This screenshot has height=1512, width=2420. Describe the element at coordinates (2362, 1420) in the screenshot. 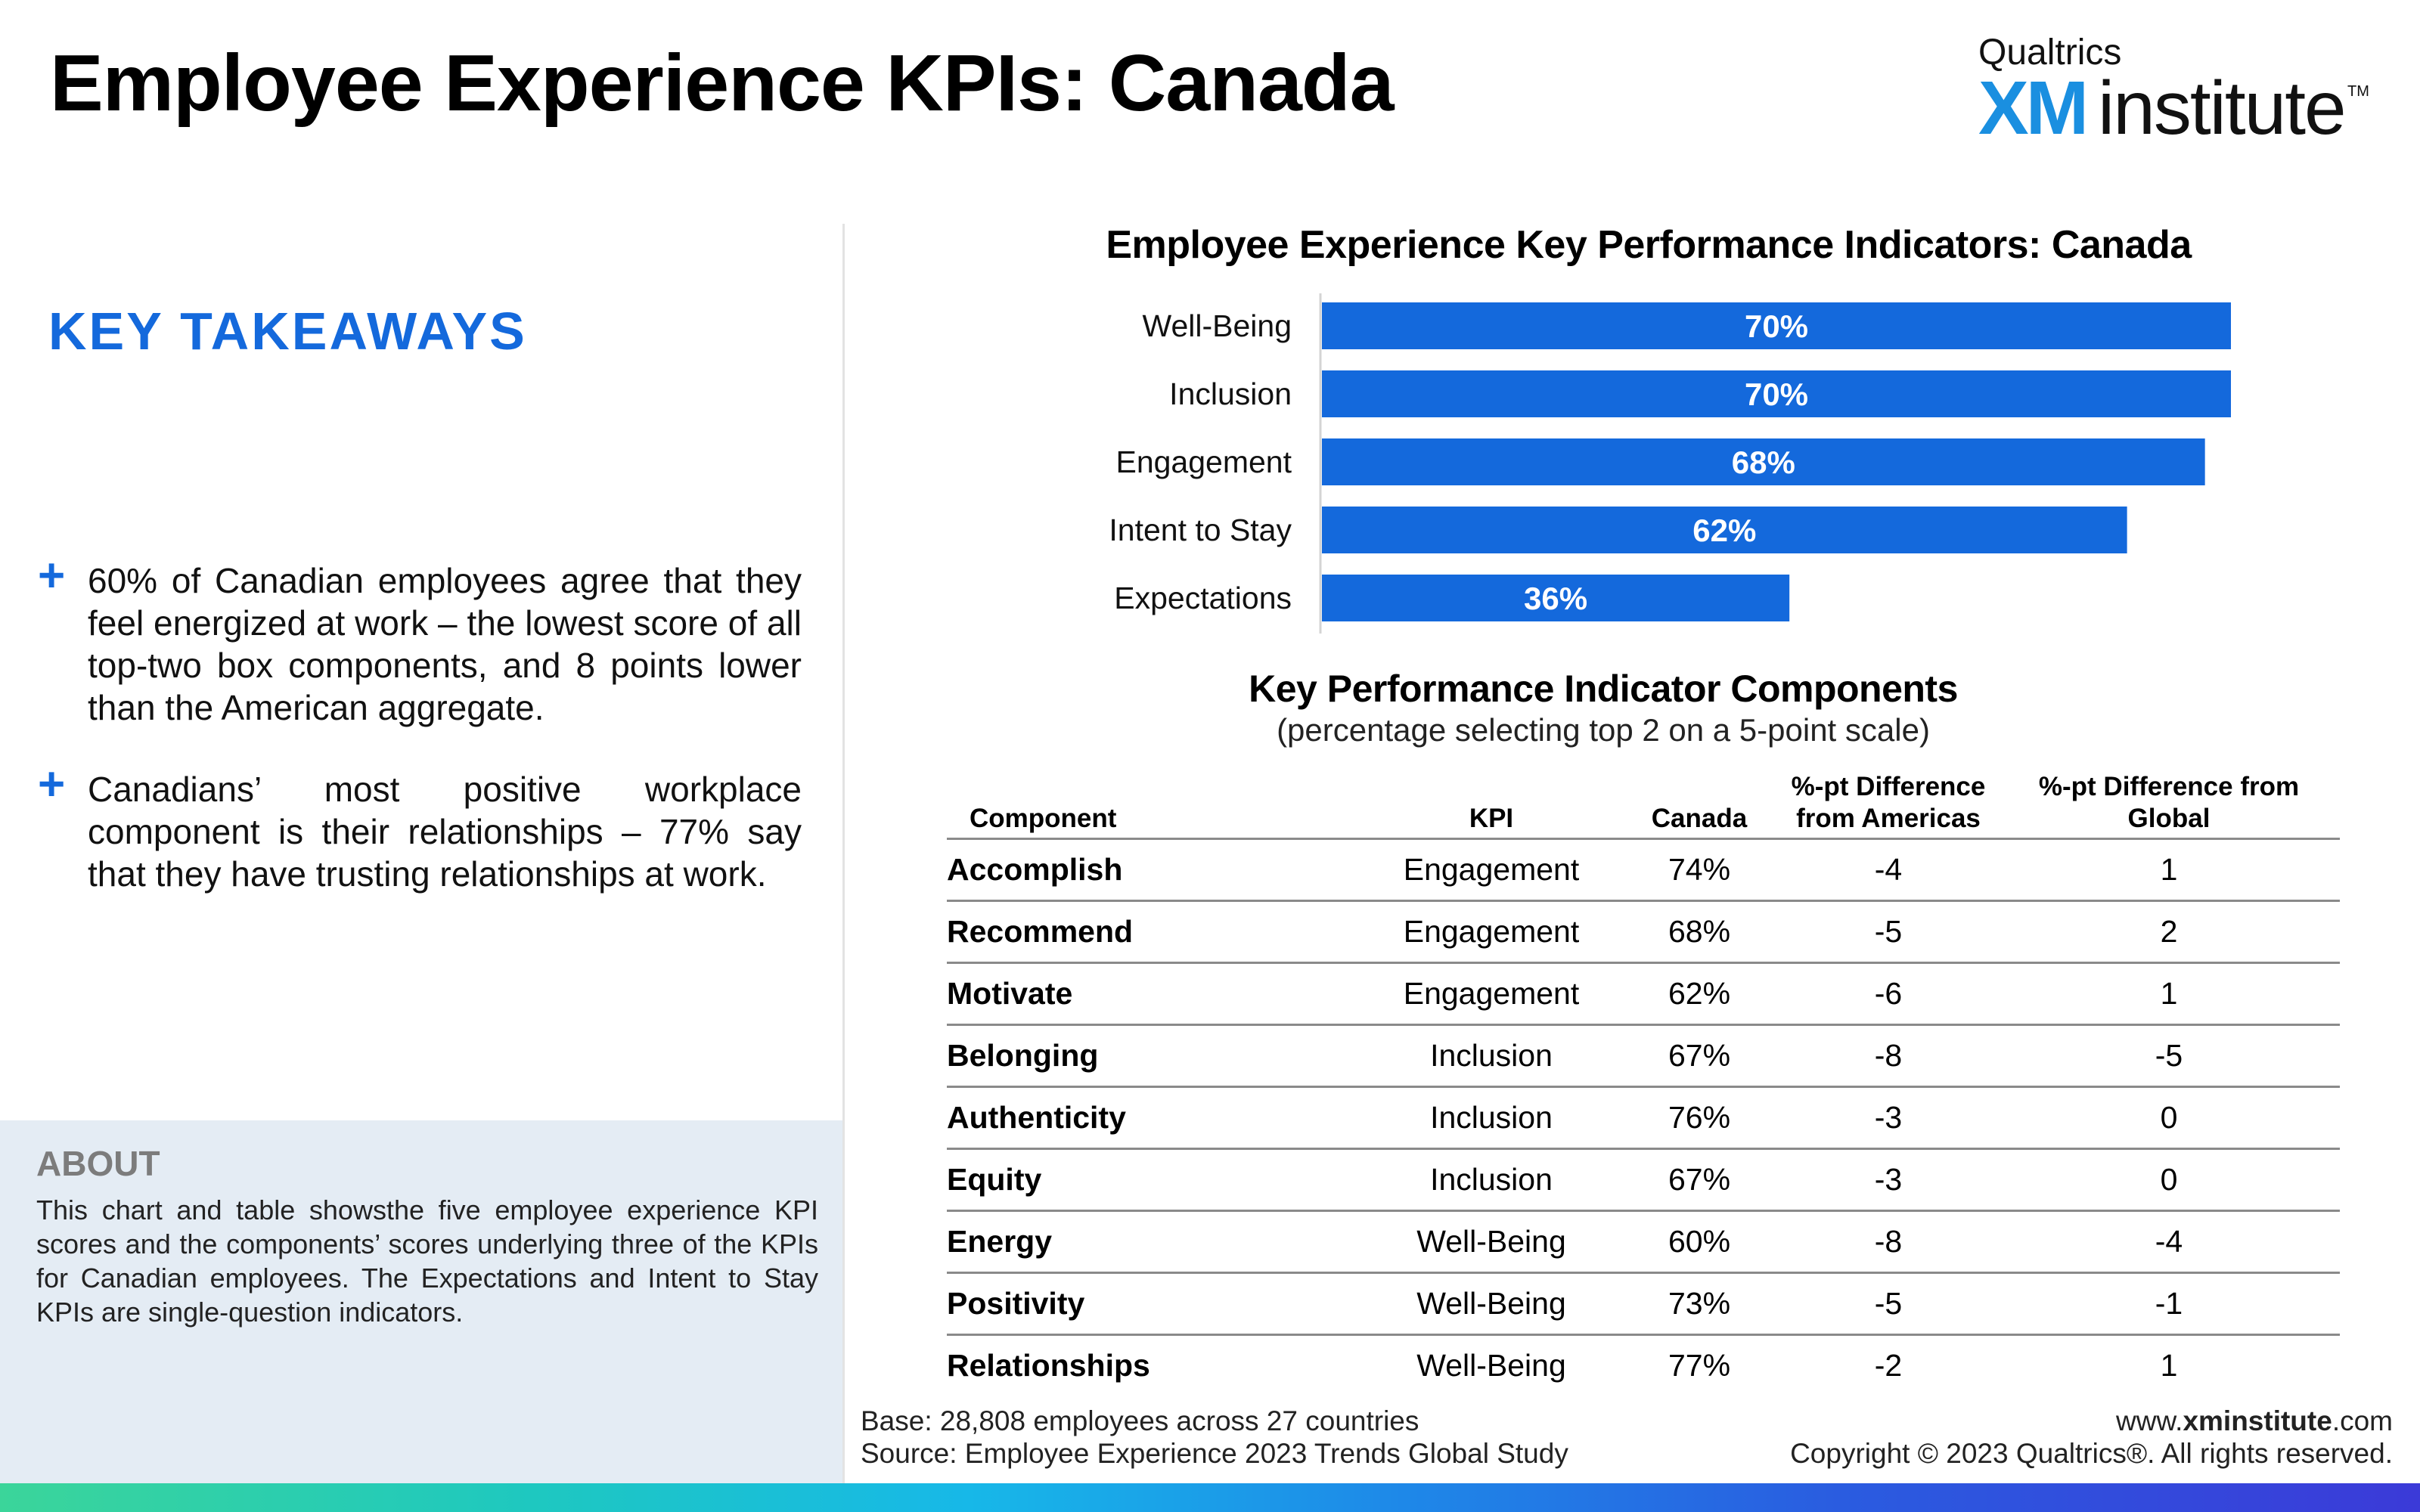

I see `url-suffix: .com` at that location.